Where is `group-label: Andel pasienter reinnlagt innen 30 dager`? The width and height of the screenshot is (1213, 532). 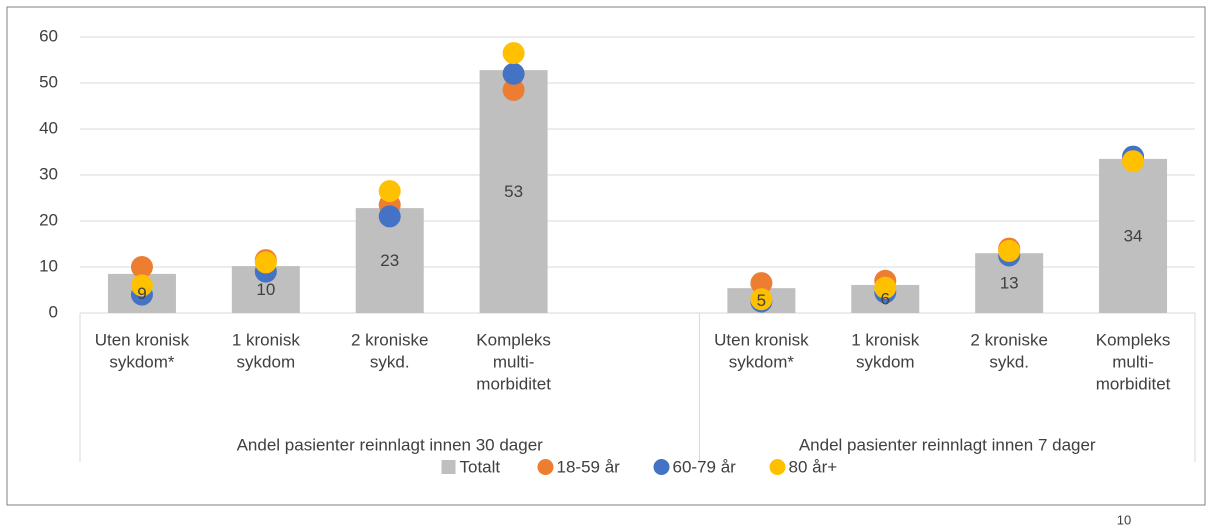 group-label: Andel pasienter reinnlagt innen 30 dager is located at coordinates (390, 444).